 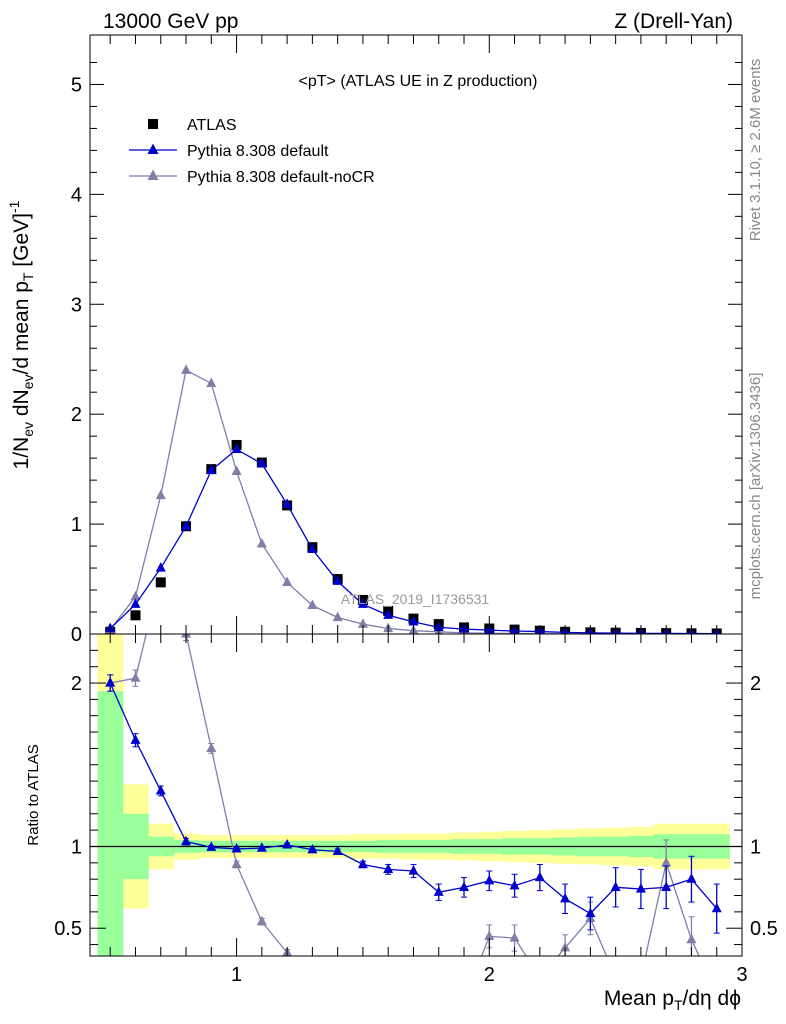 What do you see at coordinates (764, 929) in the screenshot?
I see `ratio-y-tick-label-right: 0.5` at bounding box center [764, 929].